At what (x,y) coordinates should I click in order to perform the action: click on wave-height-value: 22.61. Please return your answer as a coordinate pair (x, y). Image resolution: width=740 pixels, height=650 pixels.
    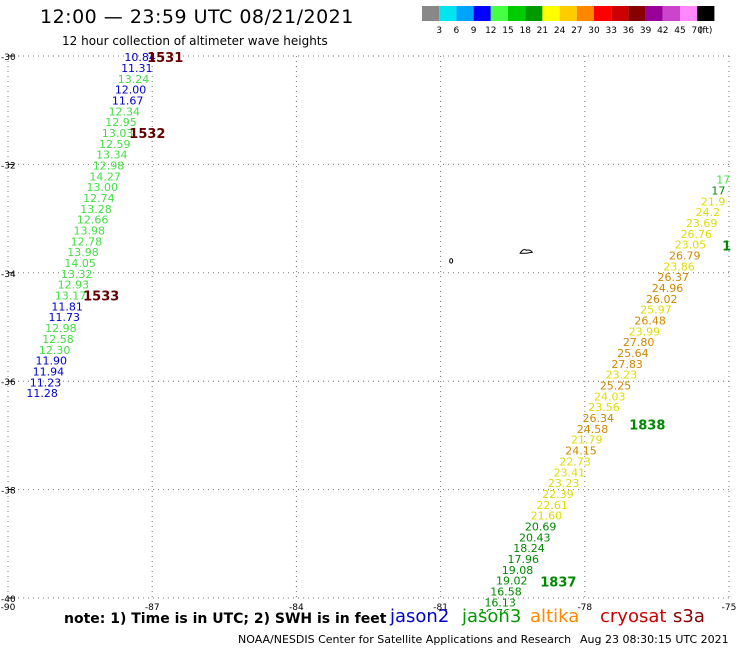
    Looking at the image, I should click on (552, 505).